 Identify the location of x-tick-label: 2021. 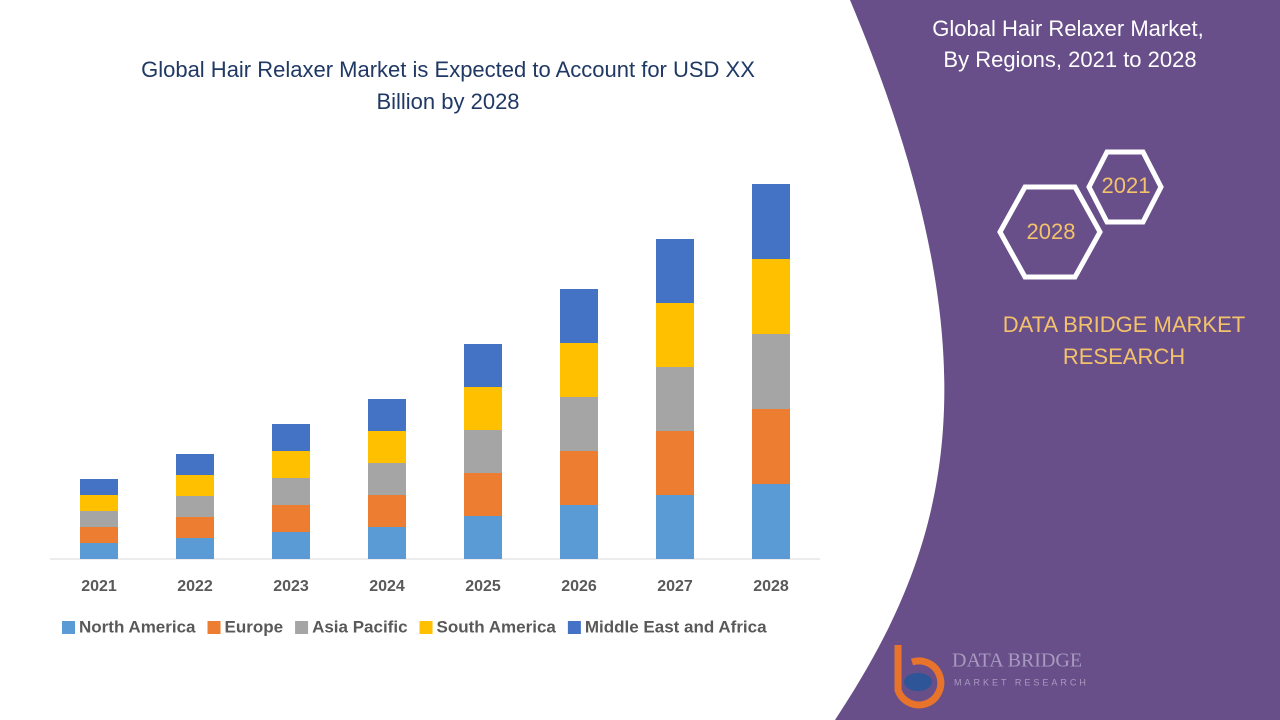
(99, 586).